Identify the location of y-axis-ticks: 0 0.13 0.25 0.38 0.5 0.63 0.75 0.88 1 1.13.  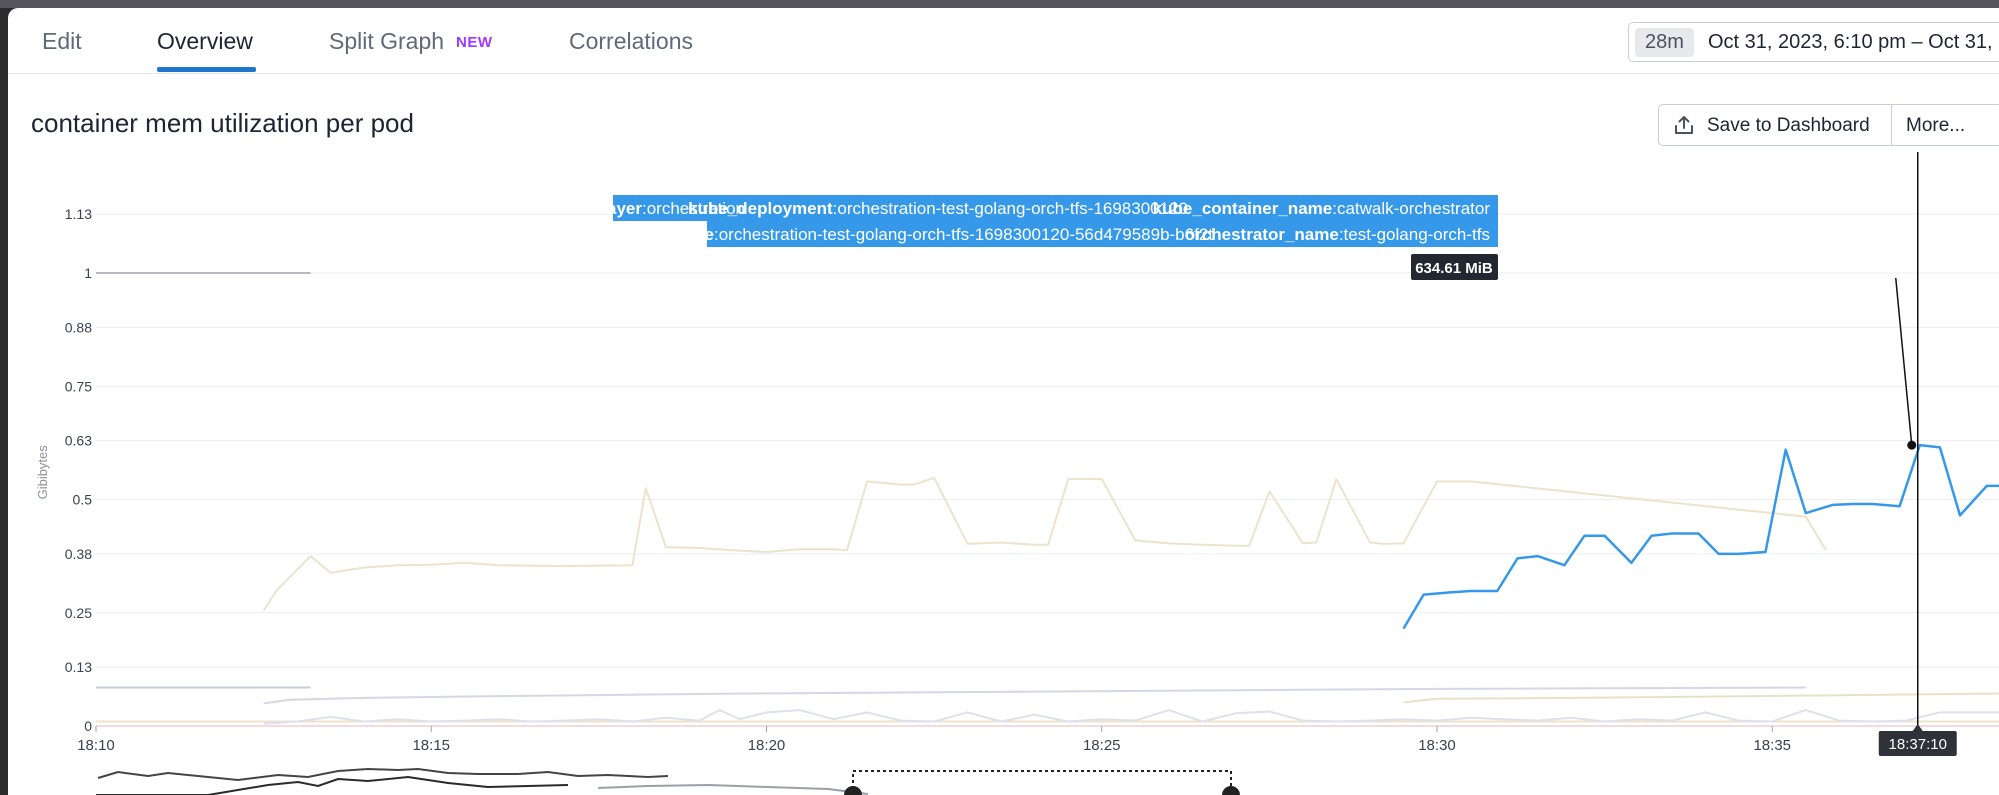
(78, 470).